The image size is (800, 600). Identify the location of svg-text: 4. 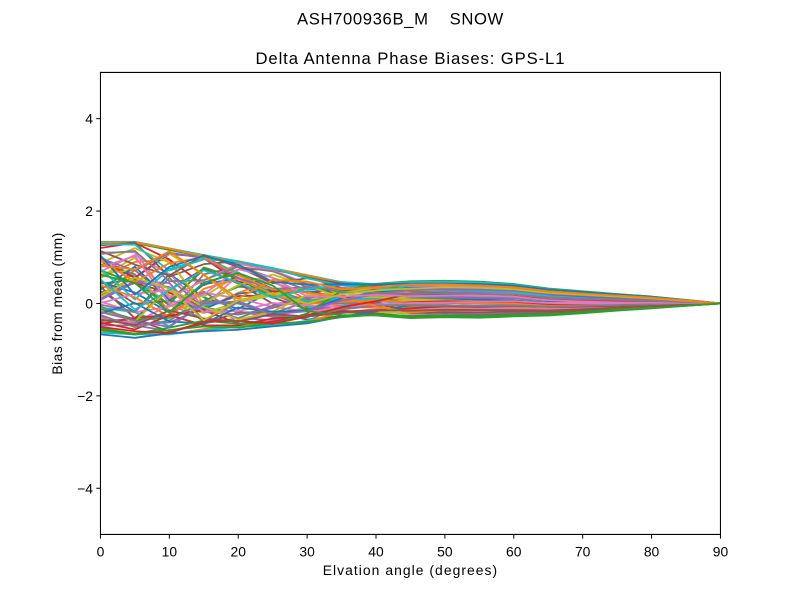
(89, 119).